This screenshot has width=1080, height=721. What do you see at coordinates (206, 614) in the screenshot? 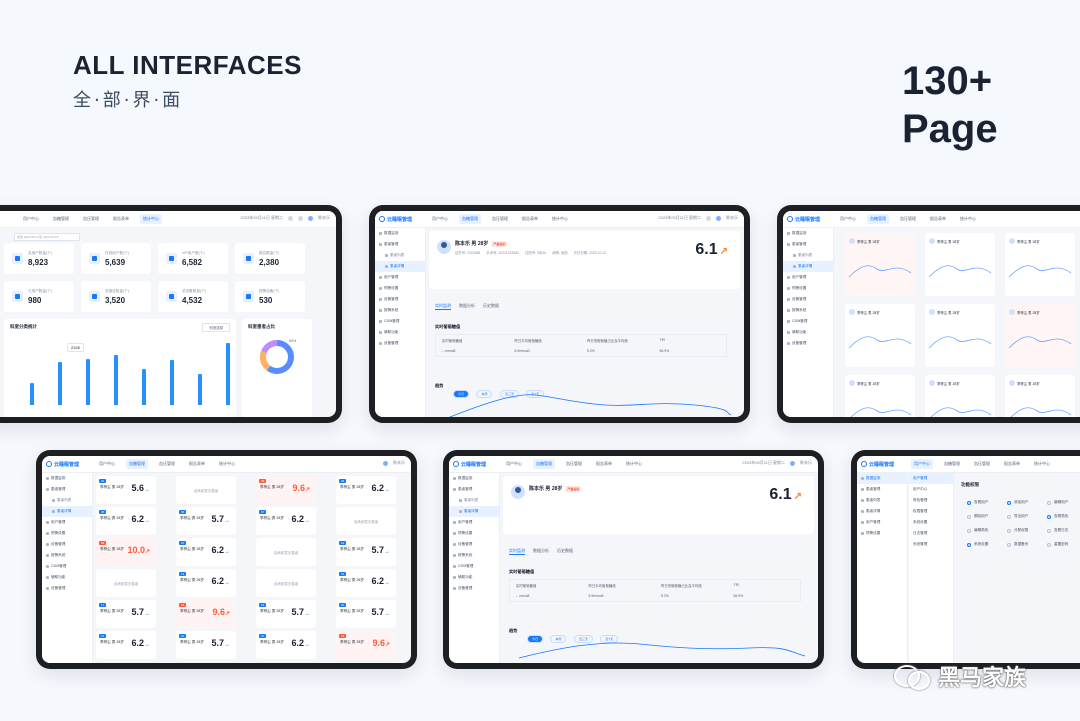
I see `bed-card: 18 李梓尘 男 28岁 9.6↗` at bounding box center [206, 614].